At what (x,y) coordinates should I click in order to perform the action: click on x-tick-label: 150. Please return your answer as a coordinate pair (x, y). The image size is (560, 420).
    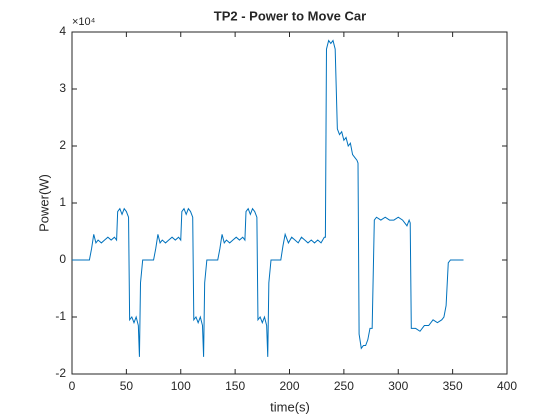
    Looking at the image, I should click on (235, 386).